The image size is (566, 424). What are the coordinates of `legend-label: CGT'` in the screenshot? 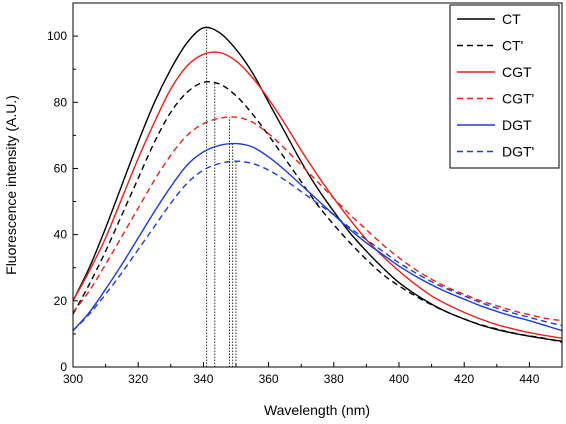 It's located at (518, 99).